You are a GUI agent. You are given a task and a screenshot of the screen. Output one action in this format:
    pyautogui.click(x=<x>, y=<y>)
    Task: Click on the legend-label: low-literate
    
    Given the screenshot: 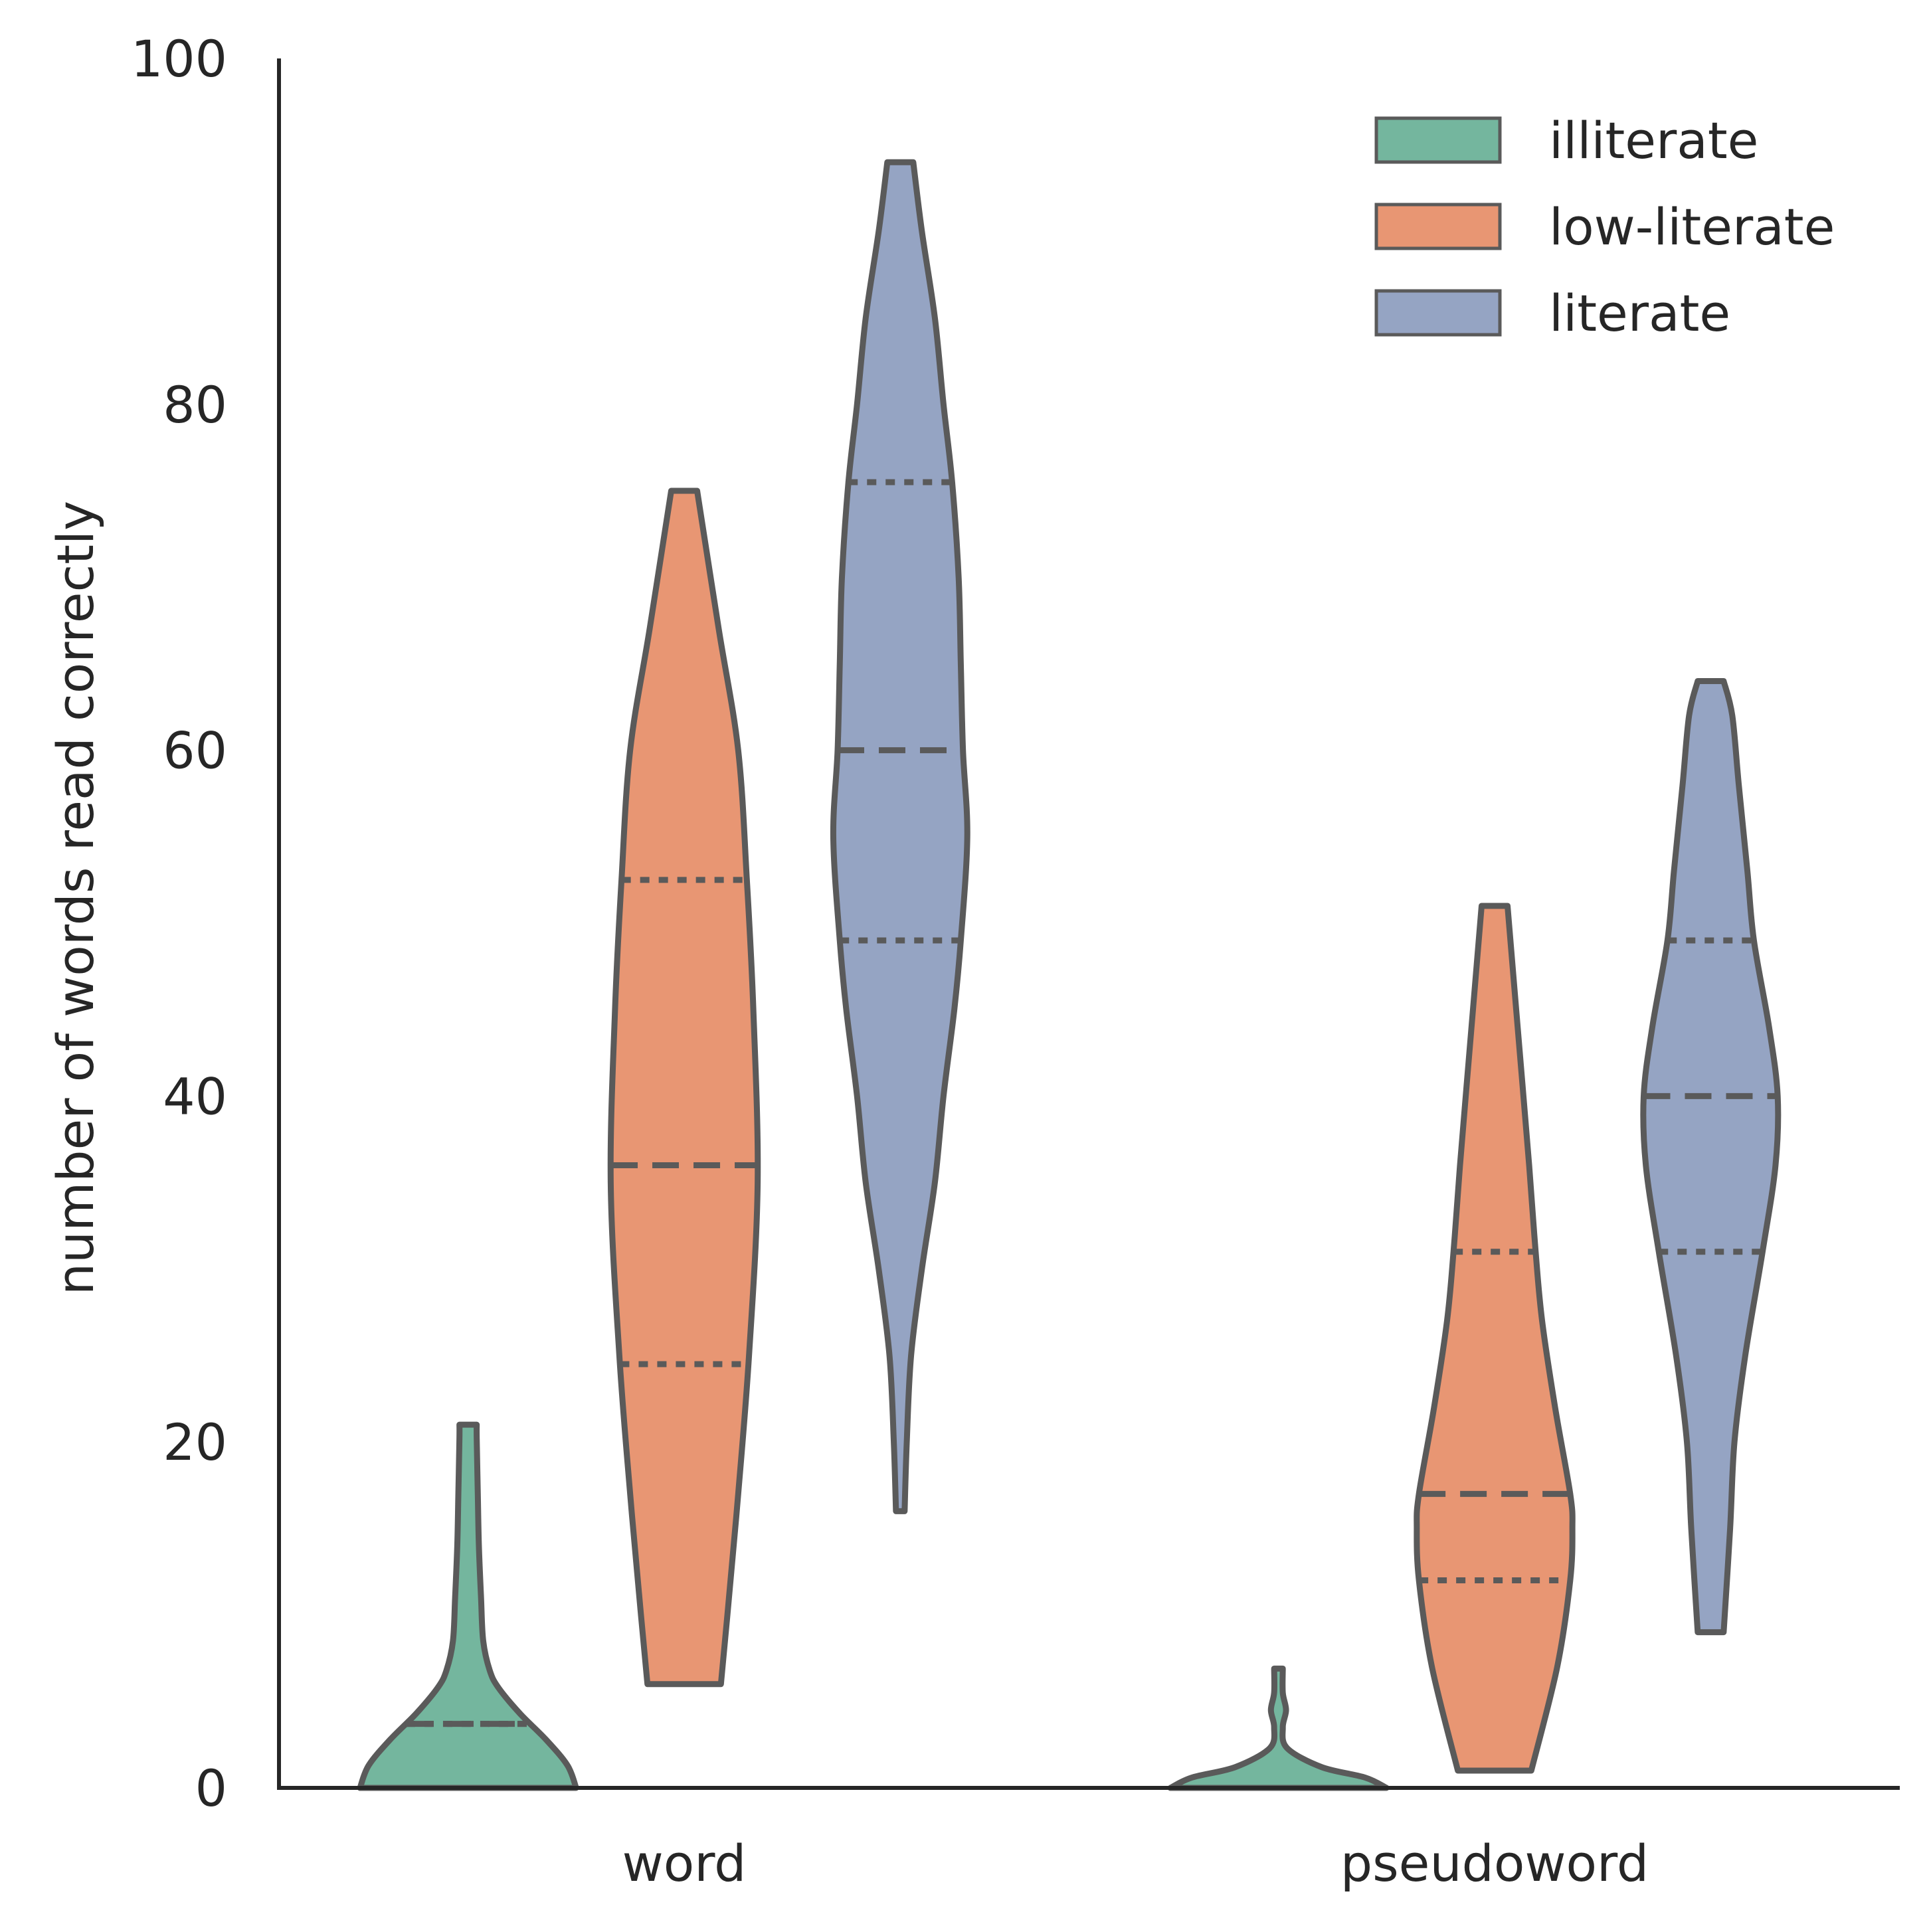 What is the action you would take?
    pyautogui.click(x=1692, y=226)
    